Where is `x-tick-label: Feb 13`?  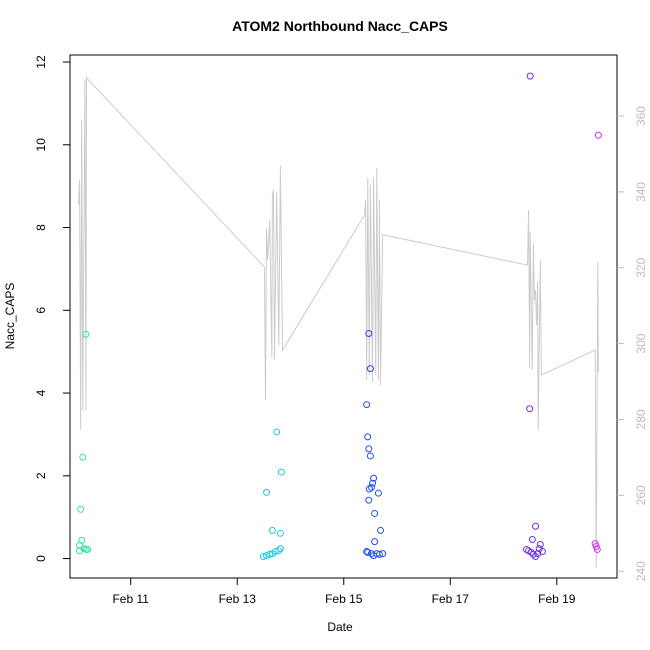
x-tick-label: Feb 13 is located at coordinates (238, 599).